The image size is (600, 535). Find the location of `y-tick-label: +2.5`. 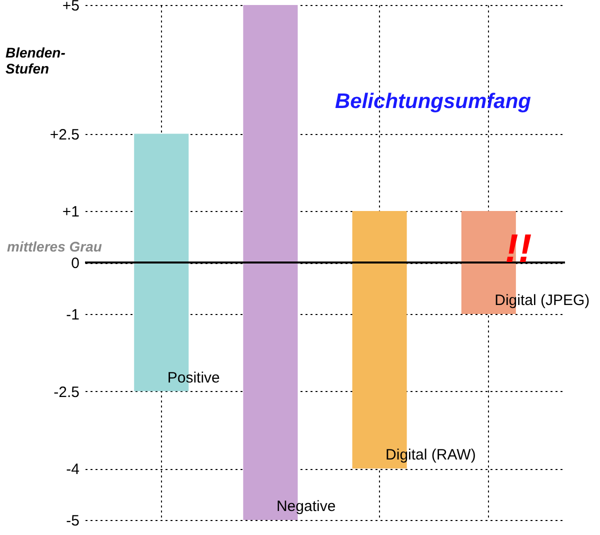

y-tick-label: +2.5 is located at coordinates (65, 135).